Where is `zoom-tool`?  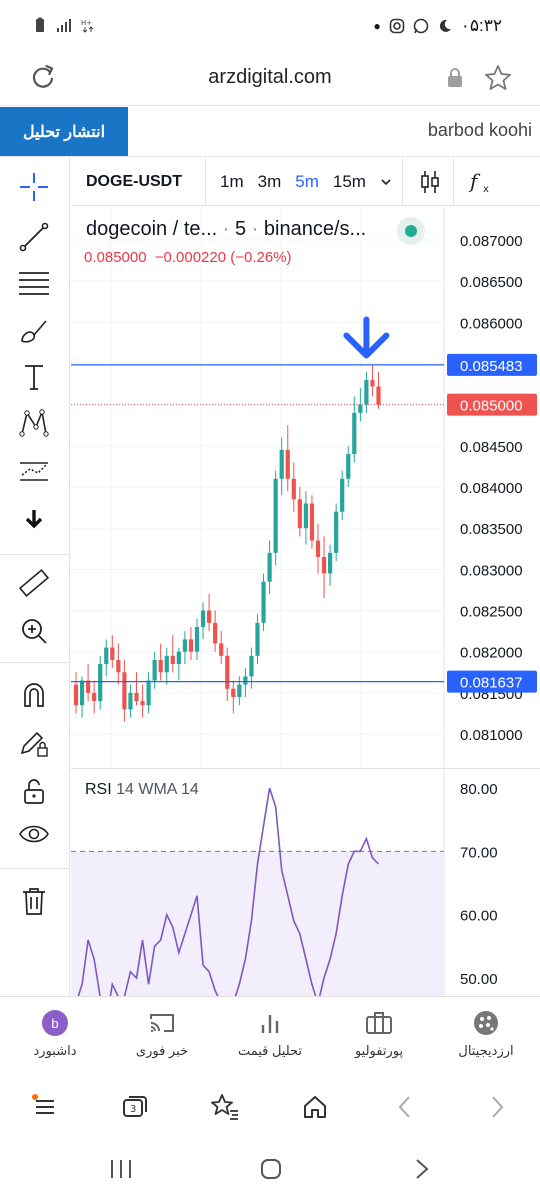
zoom-tool is located at coordinates (34, 631).